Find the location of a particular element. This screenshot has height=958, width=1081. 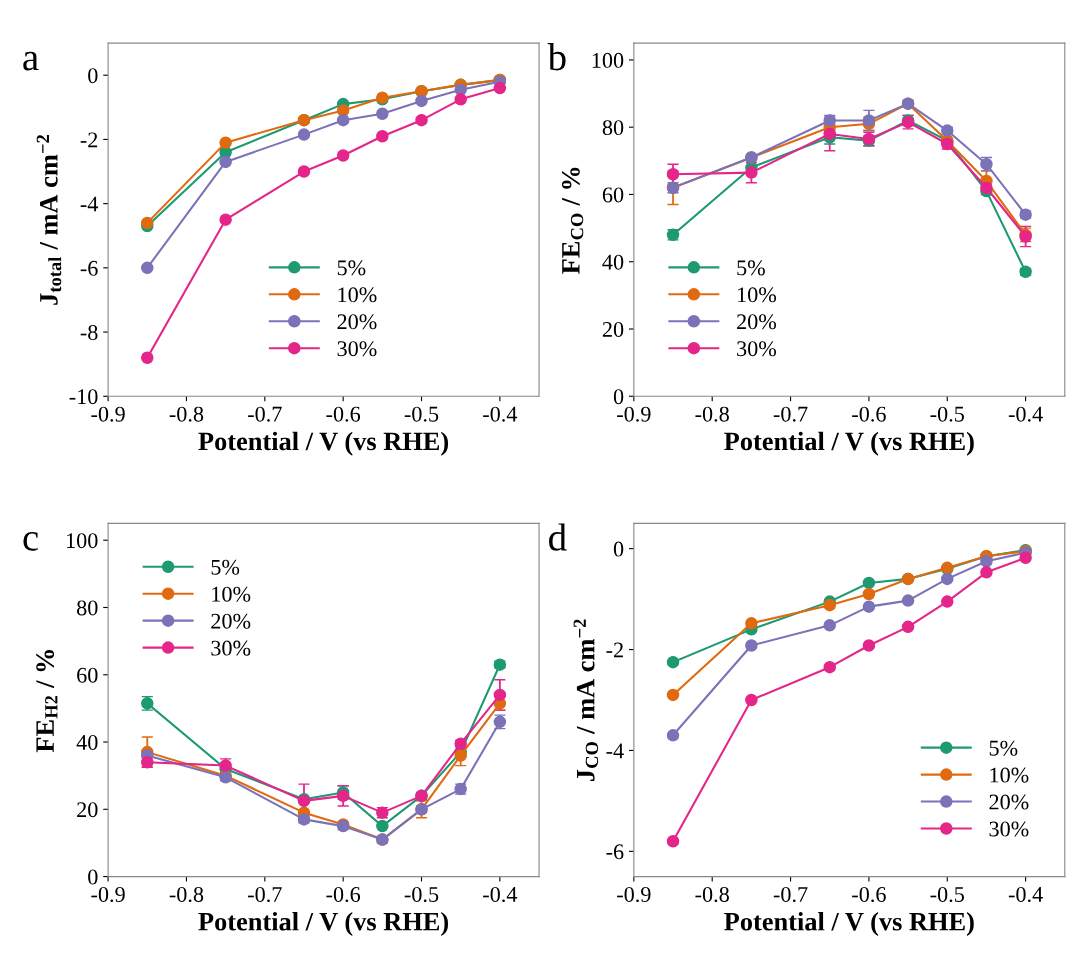

y-axis-title: FE$_{CO}$ / % is located at coordinates (572, 220).